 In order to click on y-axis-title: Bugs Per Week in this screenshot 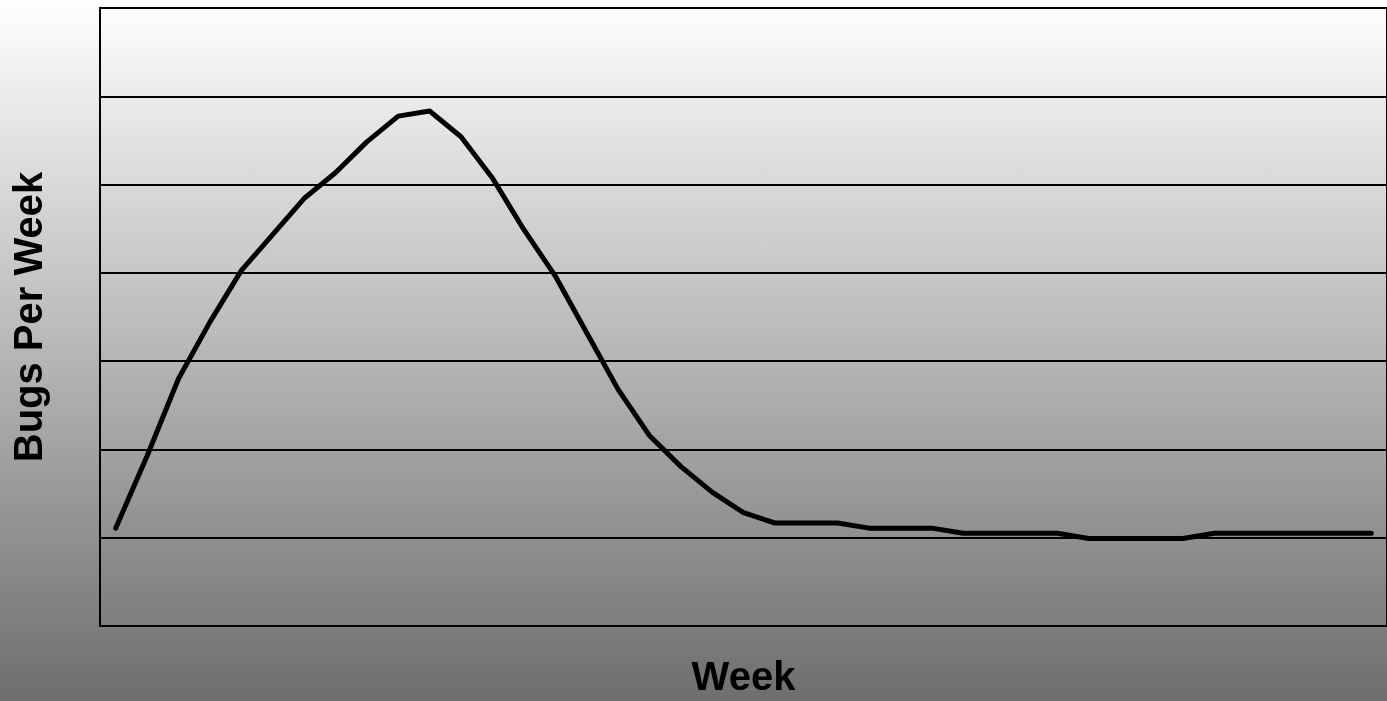, I will do `click(28, 317)`.